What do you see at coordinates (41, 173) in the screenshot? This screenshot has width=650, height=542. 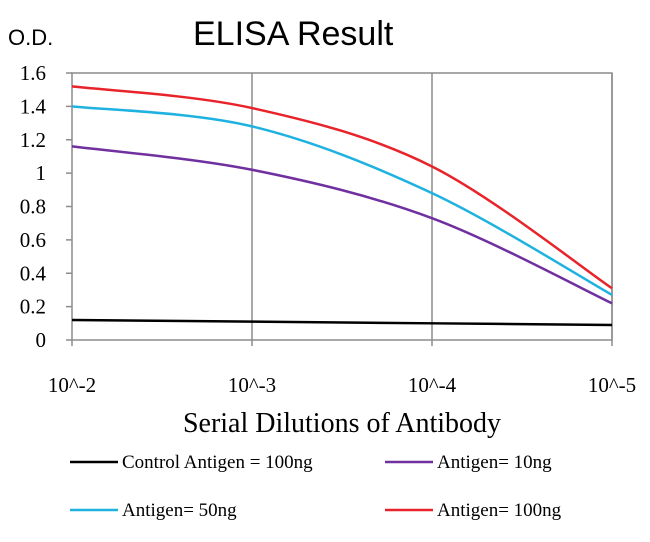 I see `y-tick-label: 1` at bounding box center [41, 173].